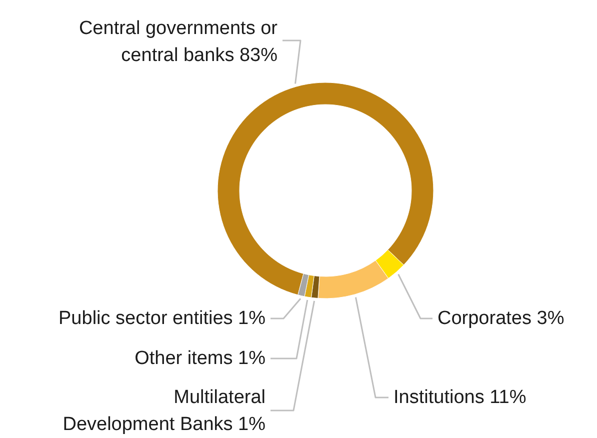  Describe the element at coordinates (460, 397) in the screenshot. I see `slice-label: Institutions 11%` at that location.